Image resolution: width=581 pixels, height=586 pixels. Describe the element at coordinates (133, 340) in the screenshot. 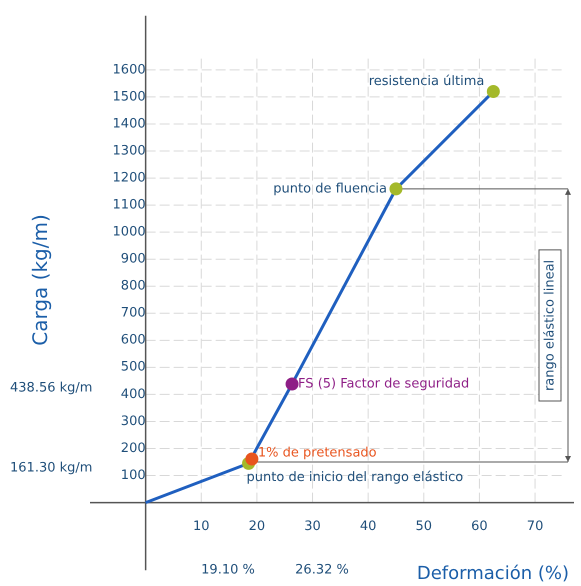

I see `y-tick-label: 600` at that location.